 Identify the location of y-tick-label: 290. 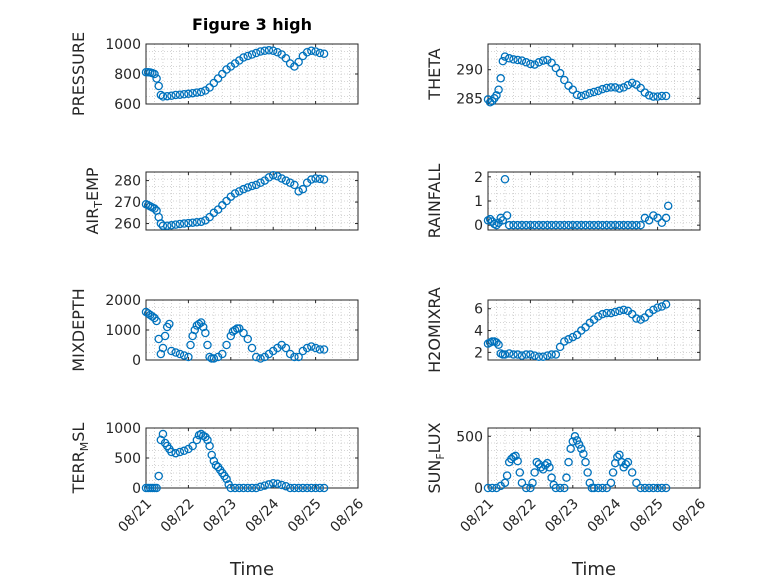
(469, 71).